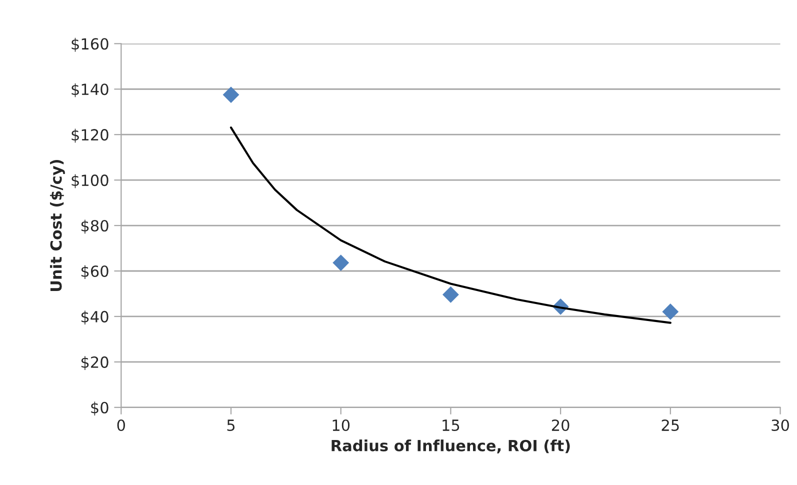 The height and width of the screenshot is (485, 797). Describe the element at coordinates (90, 181) in the screenshot. I see `y-tick-label: $100` at that location.